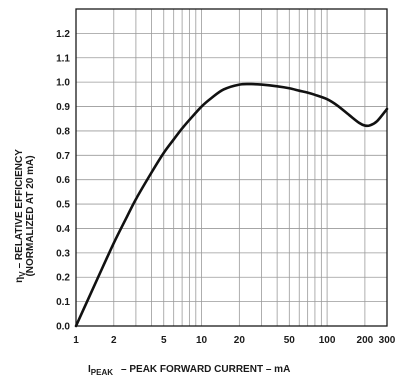  What do you see at coordinates (63, 34) in the screenshot?
I see `y-tick-label: 1.2` at bounding box center [63, 34].